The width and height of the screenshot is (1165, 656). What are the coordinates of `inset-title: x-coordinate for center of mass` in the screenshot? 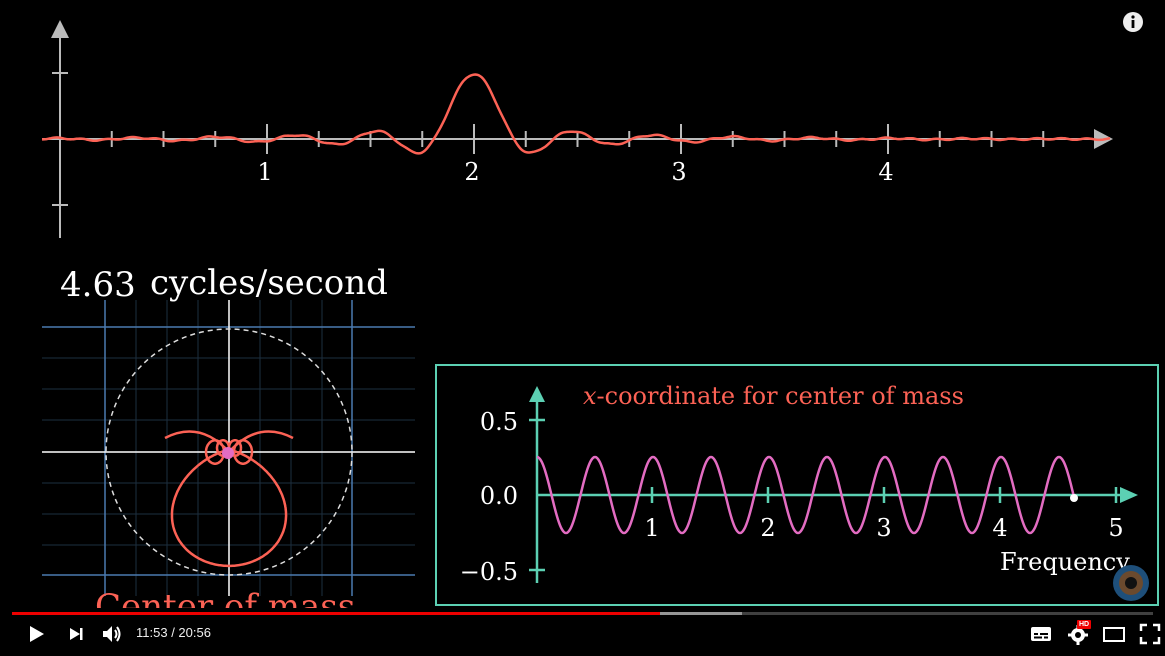 It's located at (773, 396).